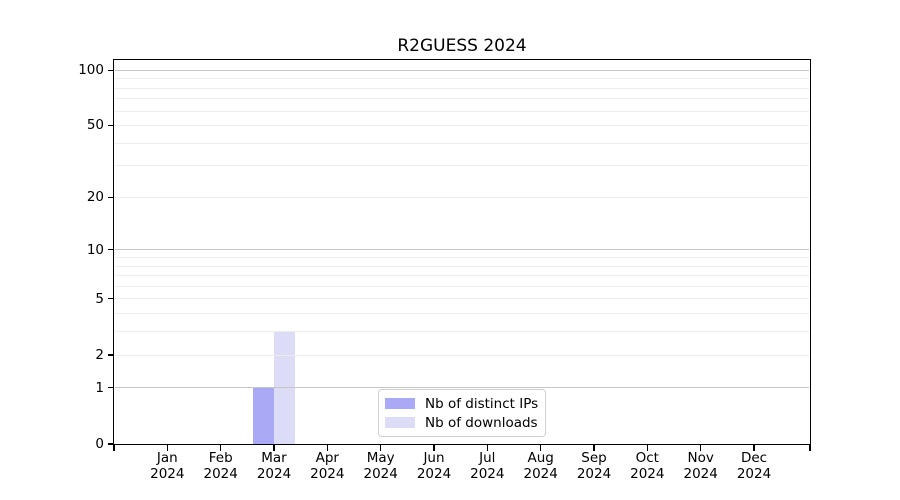  I want to click on legend: Nb of distinct IPs Nb of downloads, so click(462, 413).